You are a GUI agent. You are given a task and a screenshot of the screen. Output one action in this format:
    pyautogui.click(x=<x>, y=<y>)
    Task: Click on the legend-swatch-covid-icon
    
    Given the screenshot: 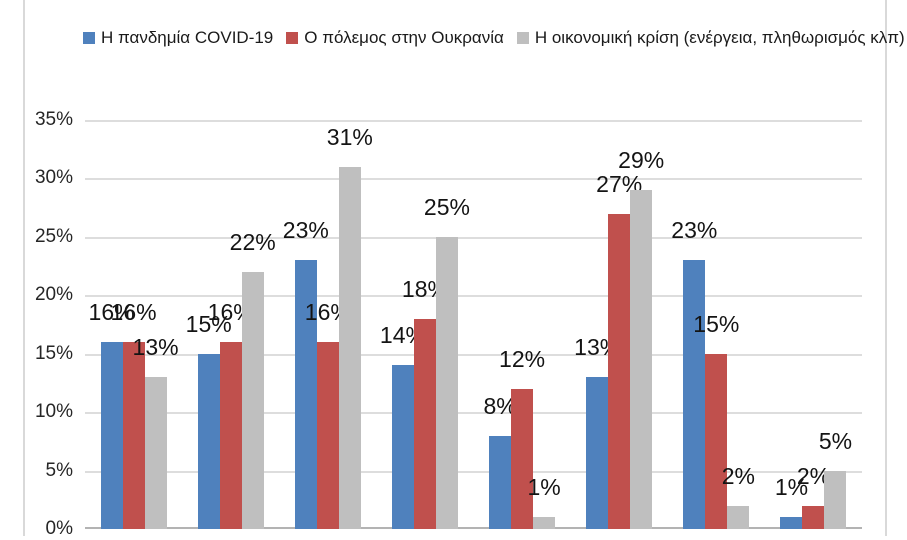 What is the action you would take?
    pyautogui.click(x=89, y=38)
    